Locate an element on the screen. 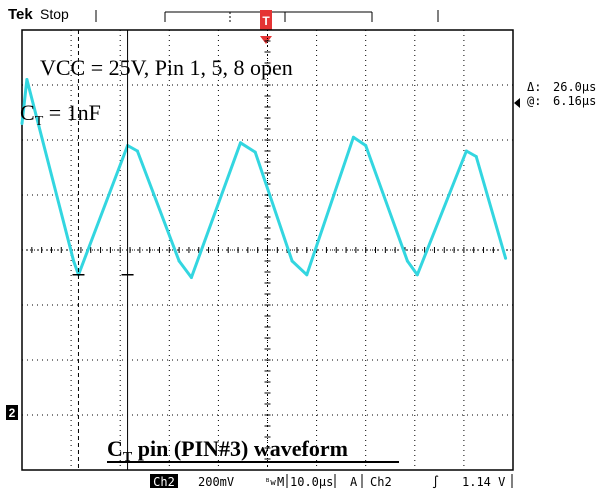 The width and height of the screenshot is (610, 490). time-per-div: 10.0µs is located at coordinates (311, 482).